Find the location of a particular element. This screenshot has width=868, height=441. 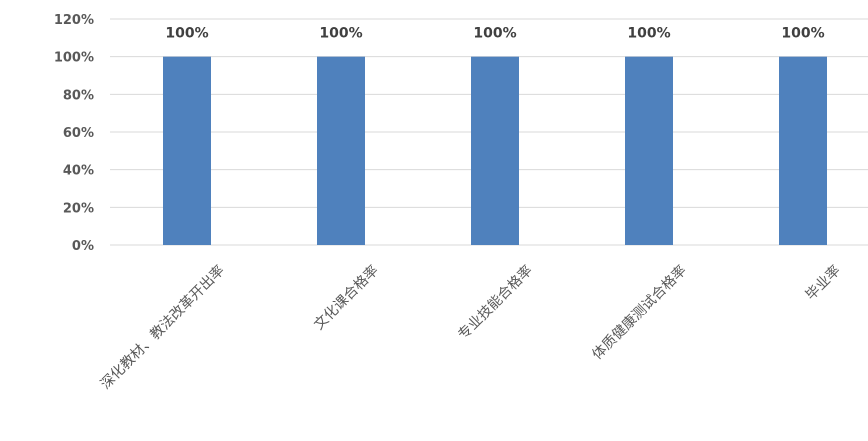

category-label: 专业技能合格率 is located at coordinates (495, 302).